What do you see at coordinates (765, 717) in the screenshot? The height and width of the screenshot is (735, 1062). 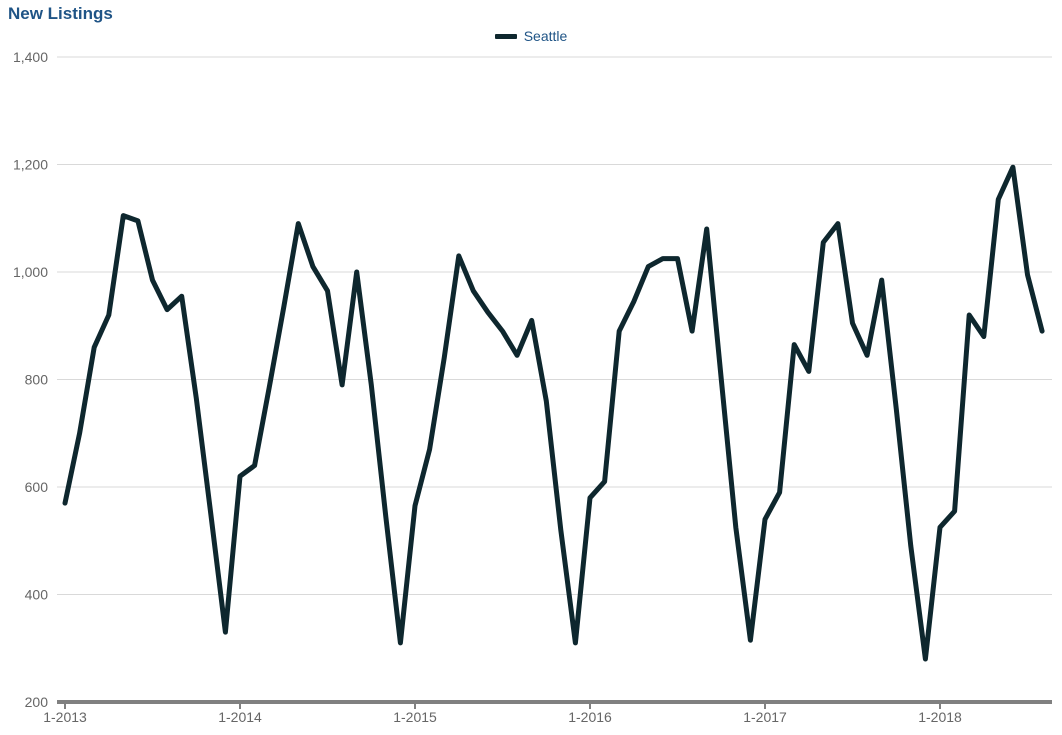 I see `x-tick-label: 1-2017` at bounding box center [765, 717].